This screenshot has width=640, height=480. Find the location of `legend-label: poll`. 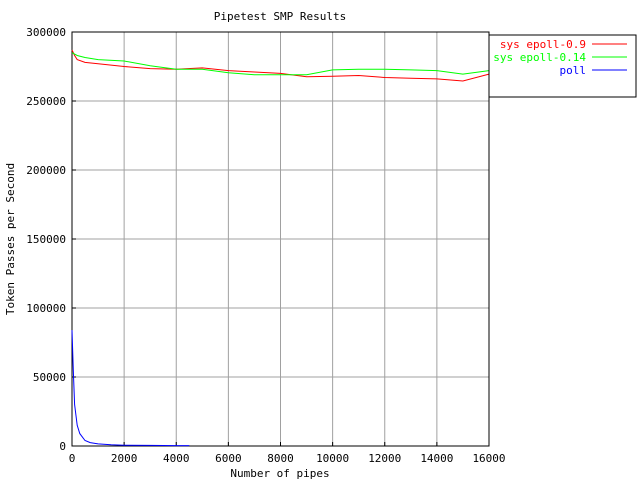

legend-label: poll is located at coordinates (573, 70).